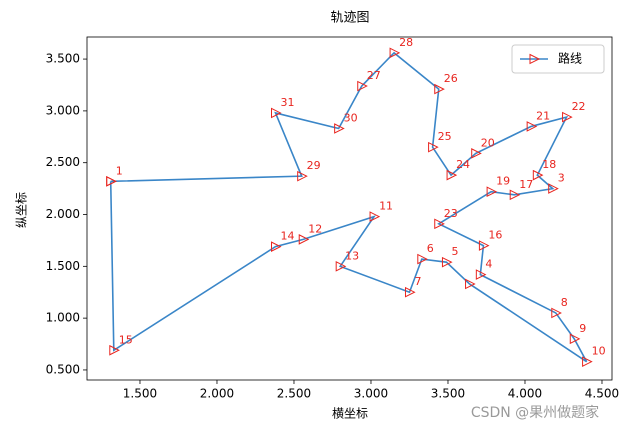  I want to click on point-label: 15, so click(126, 339).